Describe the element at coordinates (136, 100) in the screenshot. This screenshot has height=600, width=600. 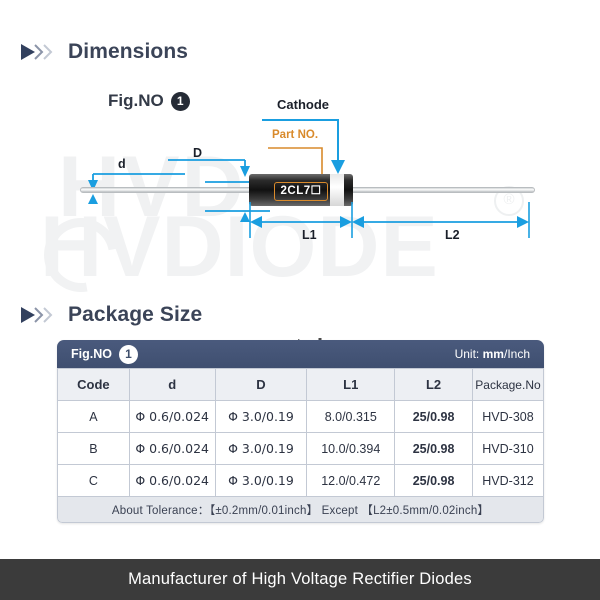
I see `figure-label-text: Fig.NO` at that location.